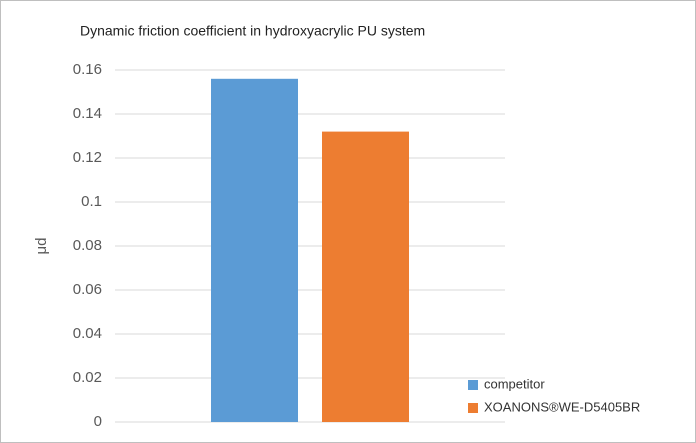 The width and height of the screenshot is (696, 443). I want to click on y-axis-label: μd, so click(41, 246).